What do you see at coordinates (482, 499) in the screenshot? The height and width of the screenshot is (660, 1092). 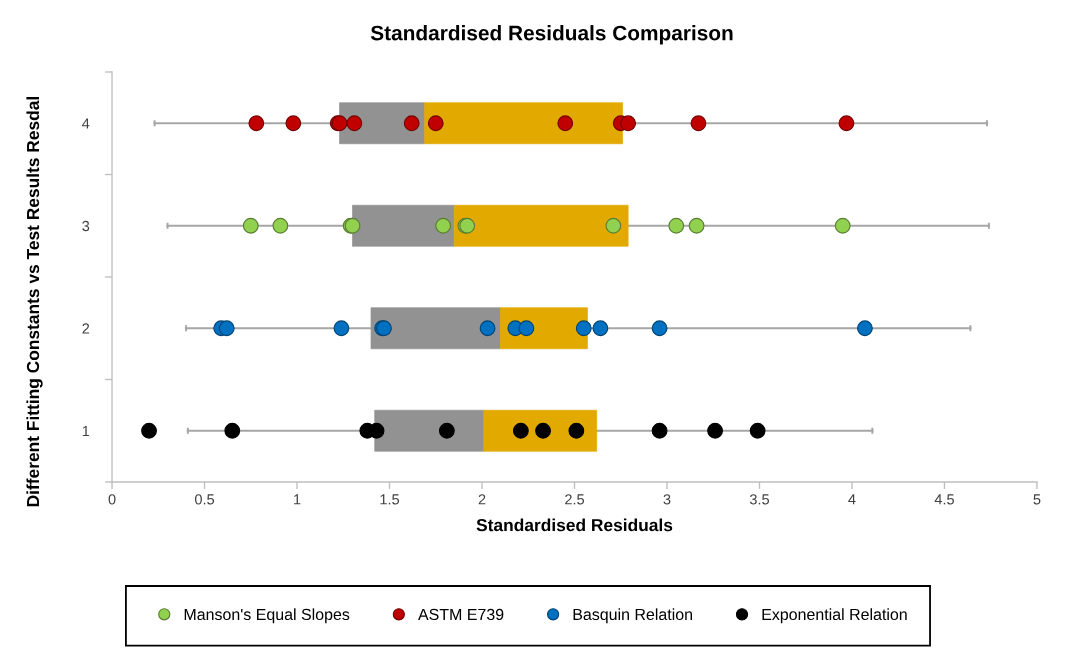 I see `x-tick-label: 2` at bounding box center [482, 499].